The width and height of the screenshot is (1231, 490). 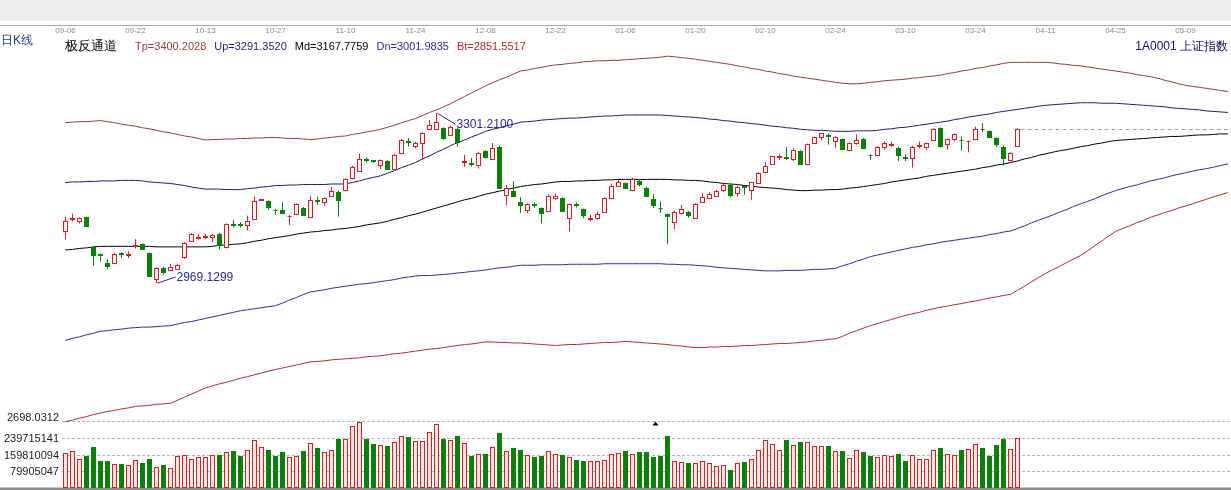 What do you see at coordinates (91, 45) in the screenshot?
I see `legend-title: 极反通道` at bounding box center [91, 45].